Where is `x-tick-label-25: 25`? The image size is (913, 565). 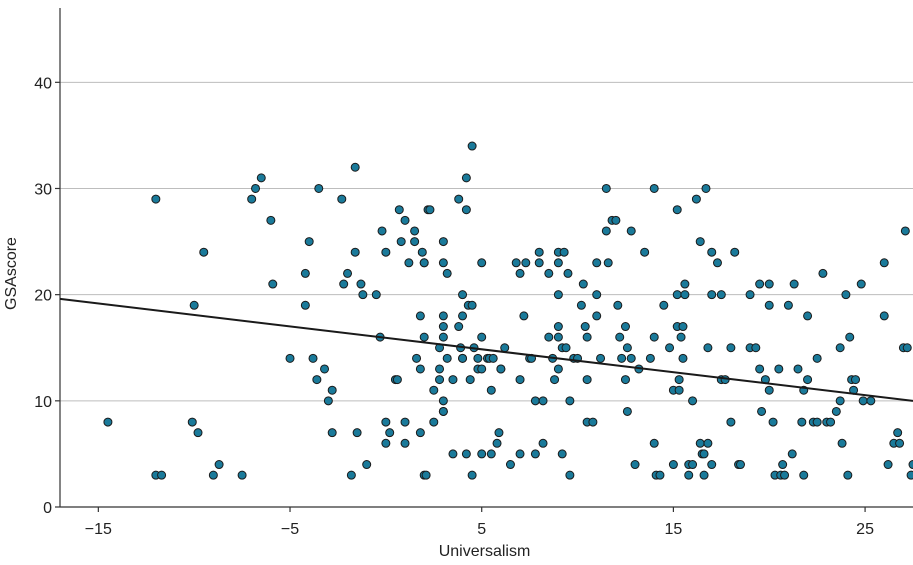 x-tick-label-25: 25 is located at coordinates (865, 529).